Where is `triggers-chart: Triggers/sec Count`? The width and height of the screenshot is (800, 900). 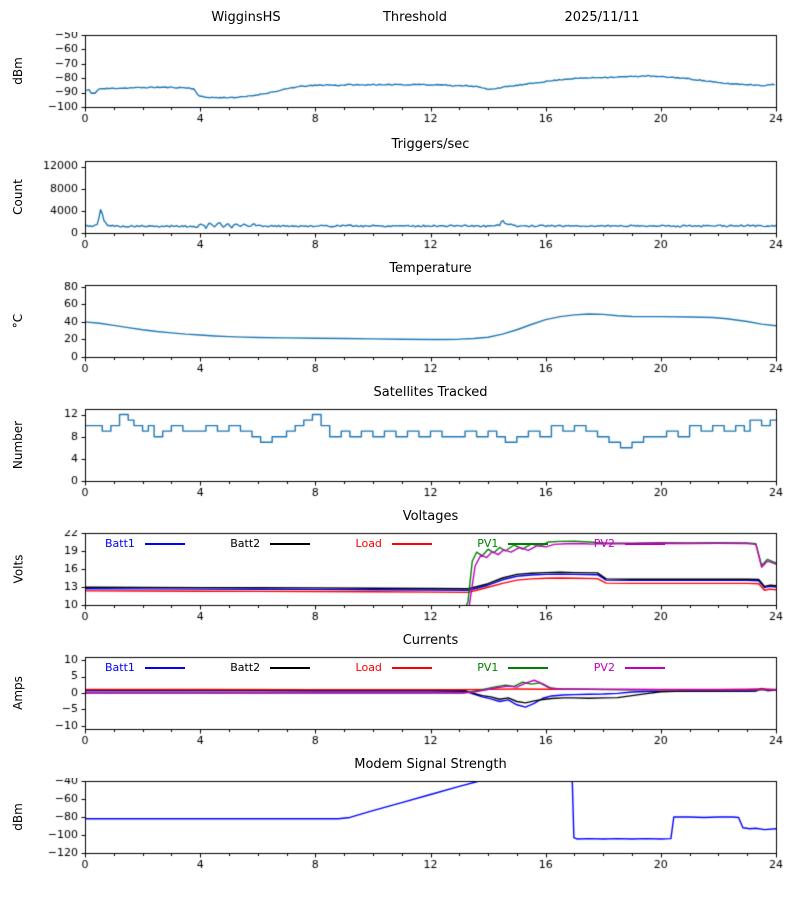 triggers-chart: Triggers/sec Count is located at coordinates (400, 194).